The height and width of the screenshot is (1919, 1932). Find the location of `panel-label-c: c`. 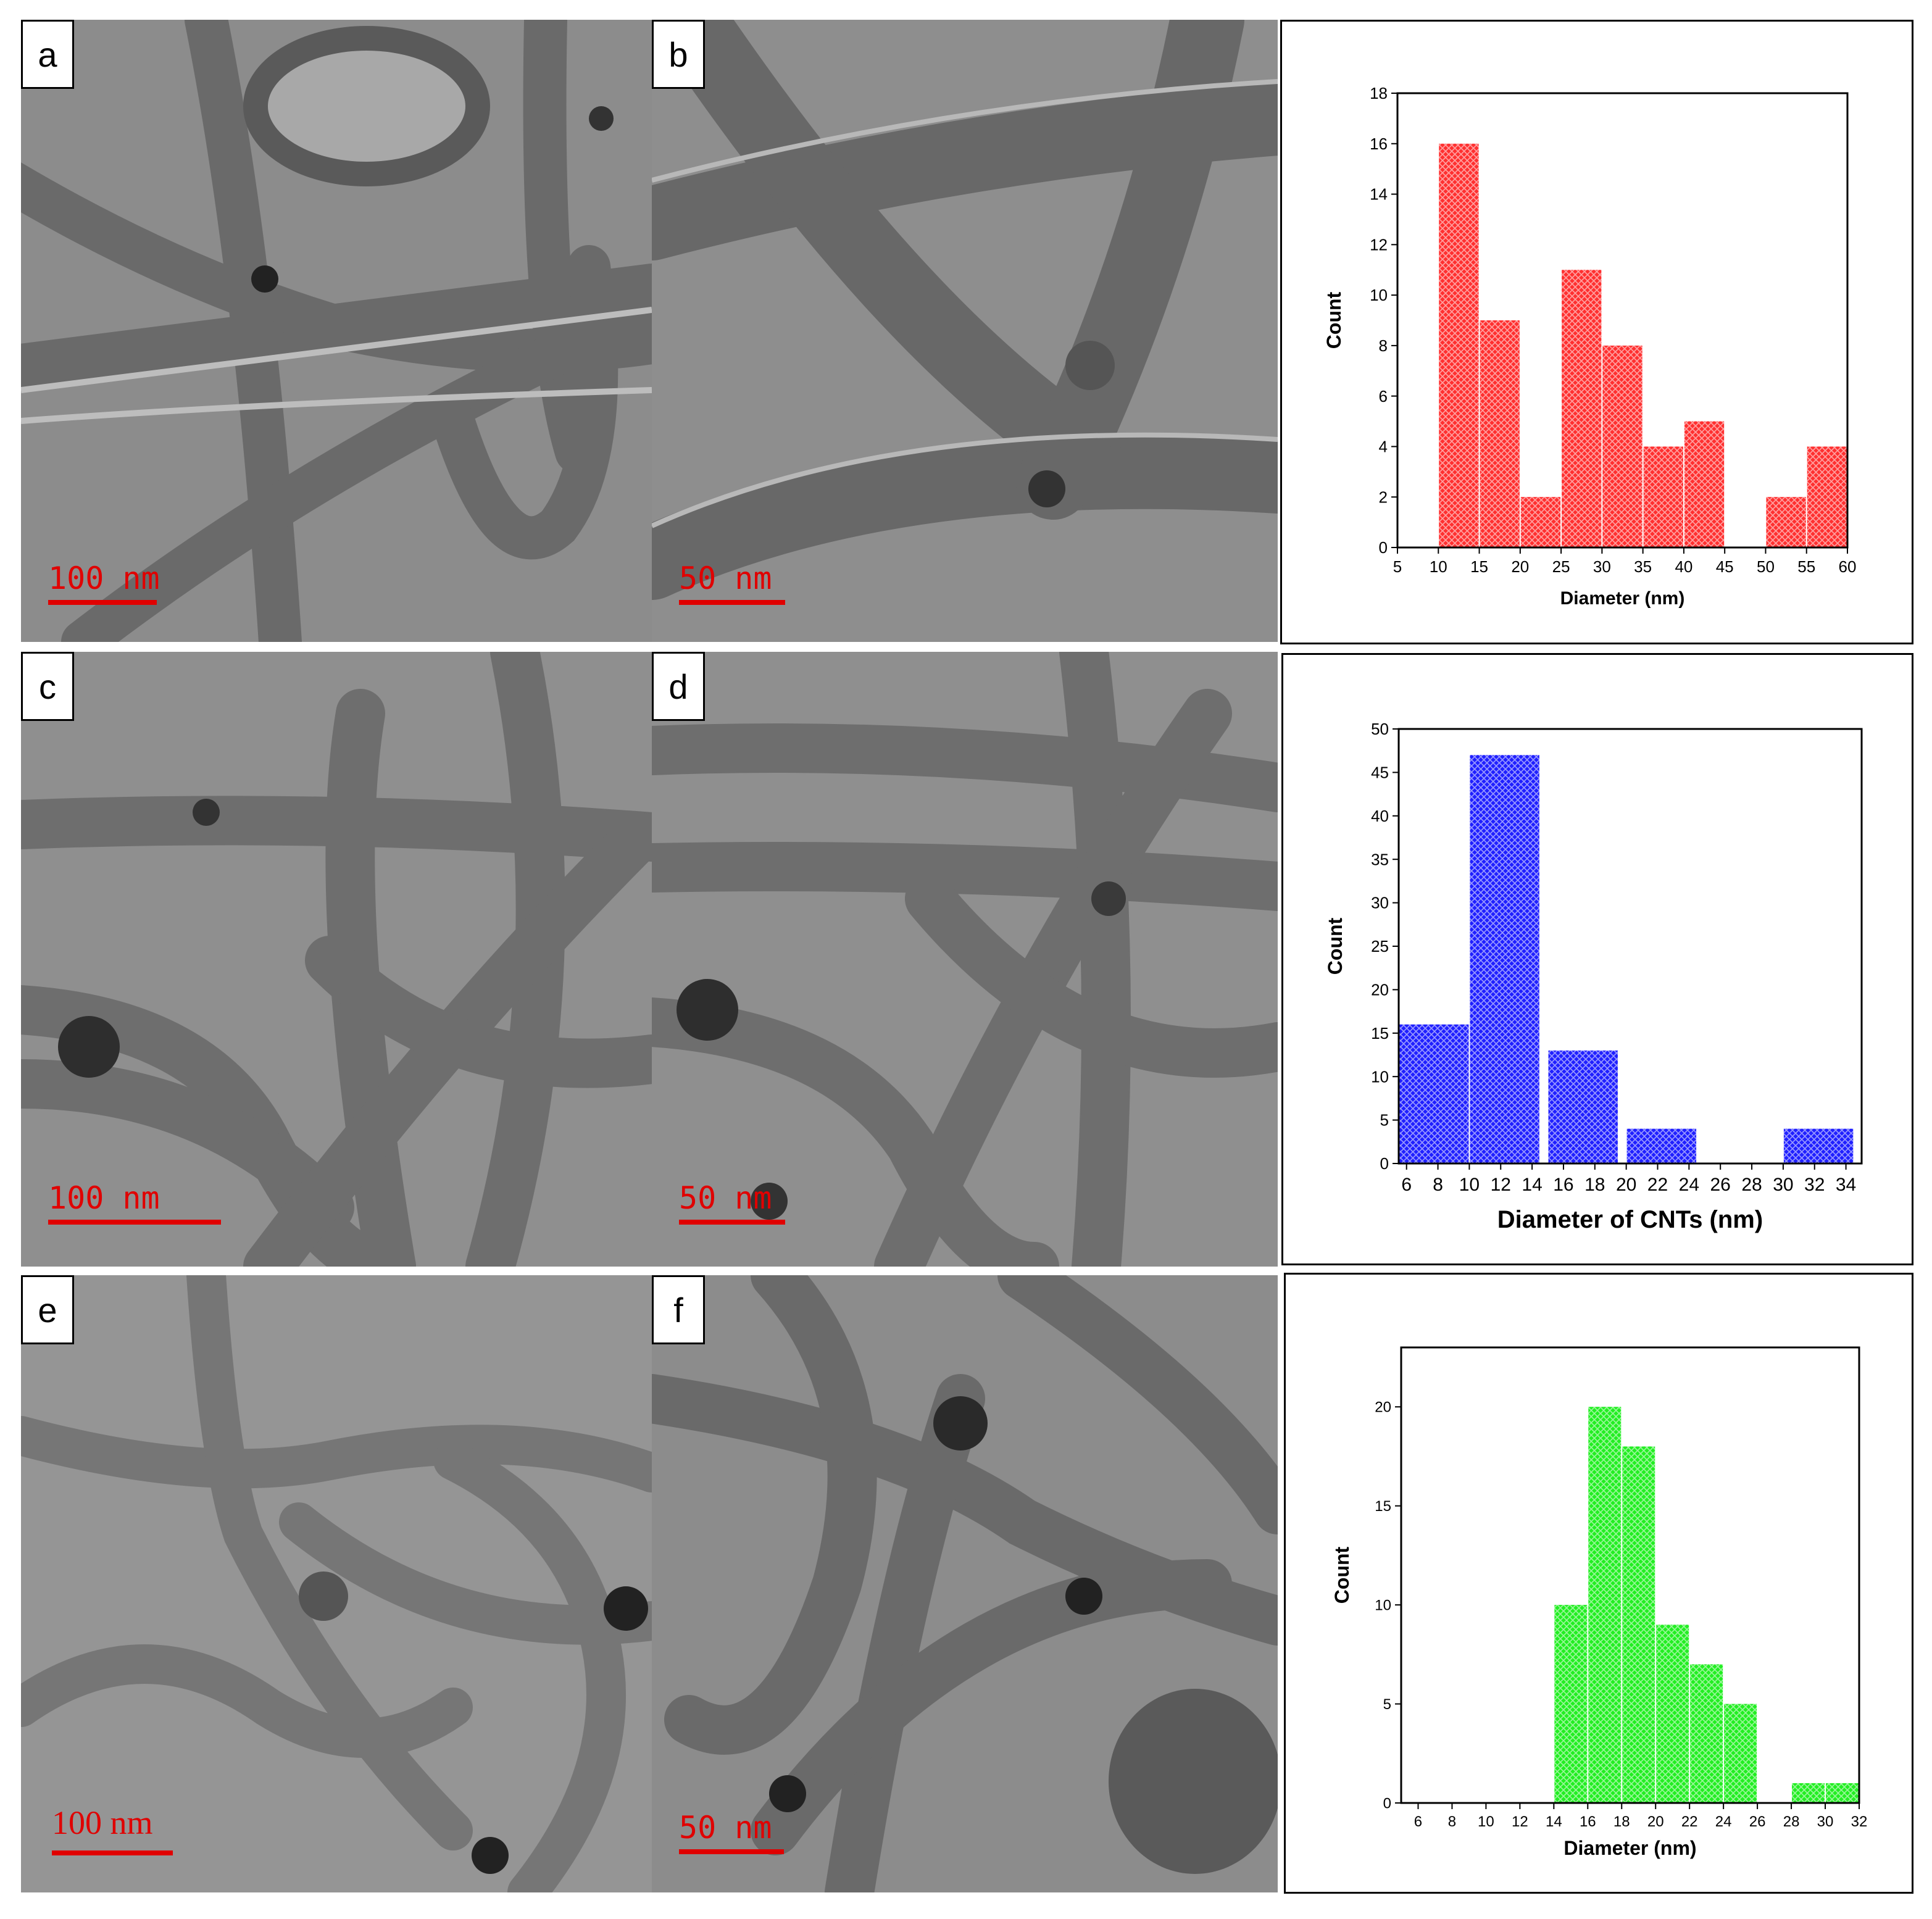

panel-label-c: c is located at coordinates (47, 686).